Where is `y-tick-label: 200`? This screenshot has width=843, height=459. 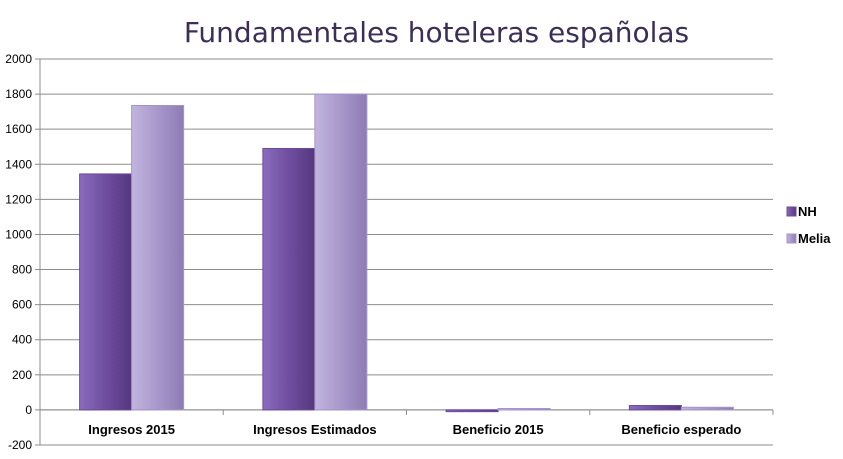 y-tick-label: 200 is located at coordinates (22, 375).